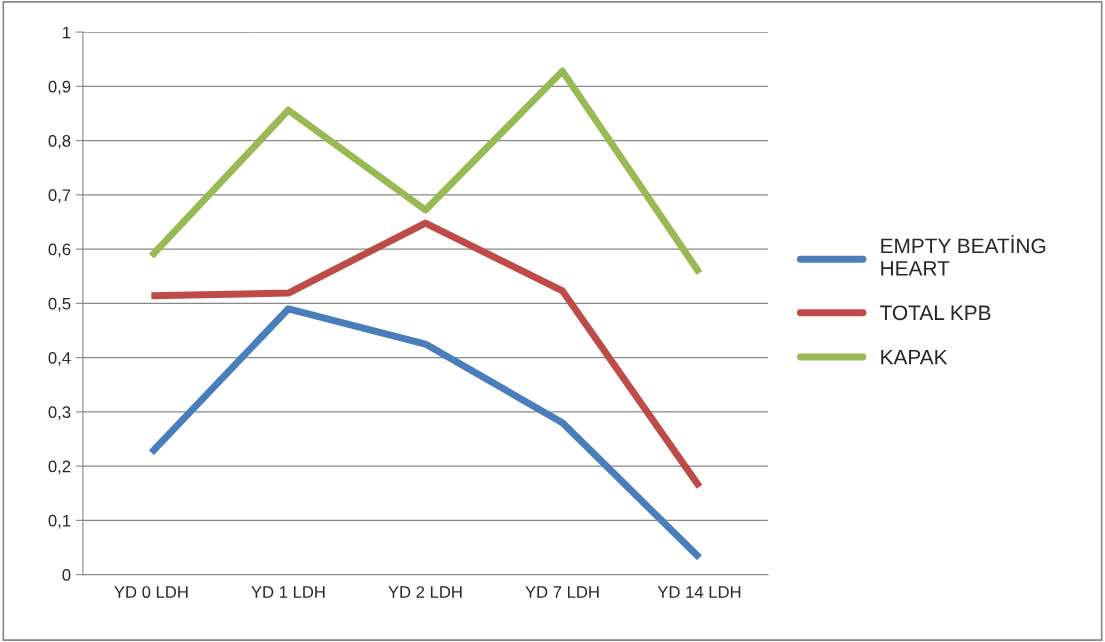  I want to click on x-tick-label: YD 2 LDH, so click(425, 592).